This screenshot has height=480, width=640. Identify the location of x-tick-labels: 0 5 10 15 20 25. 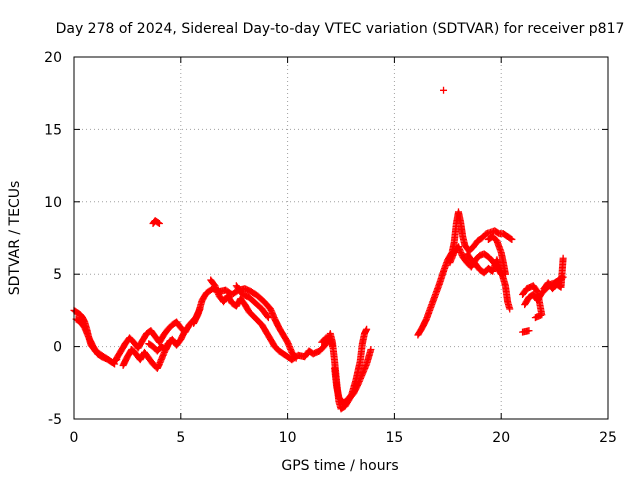
(343, 438).